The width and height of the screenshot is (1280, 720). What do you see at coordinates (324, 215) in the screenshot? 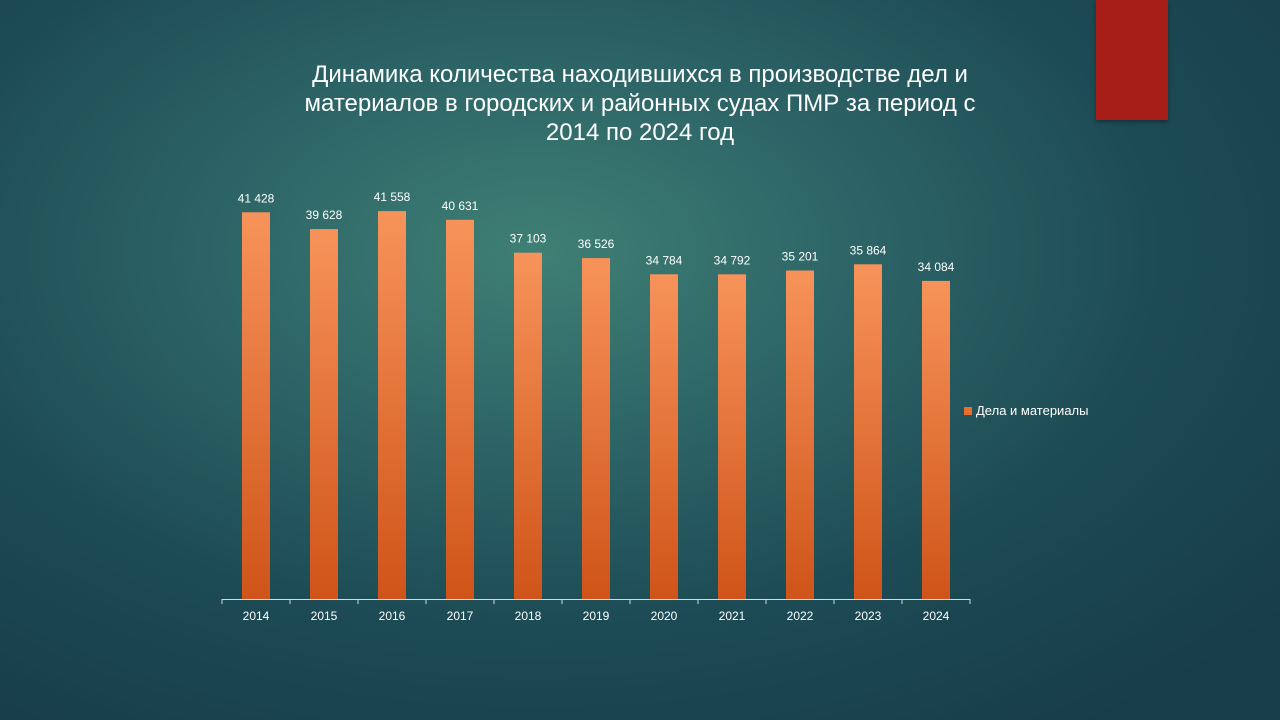
I see `data-label-2015: 39 628` at bounding box center [324, 215].